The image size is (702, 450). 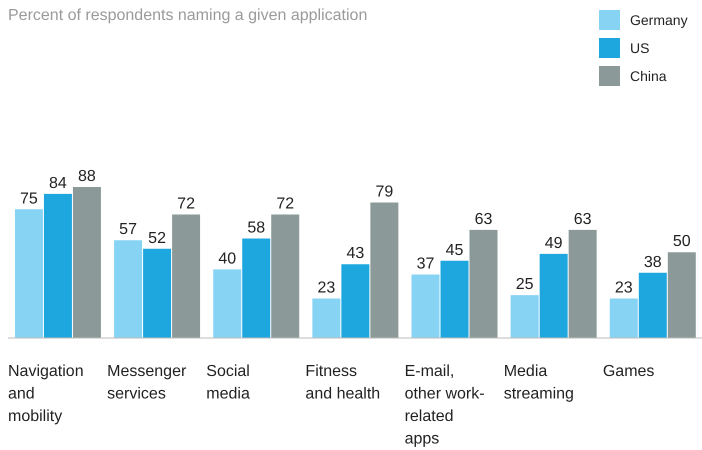 What do you see at coordinates (128, 229) in the screenshot?
I see `data-label: 57` at bounding box center [128, 229].